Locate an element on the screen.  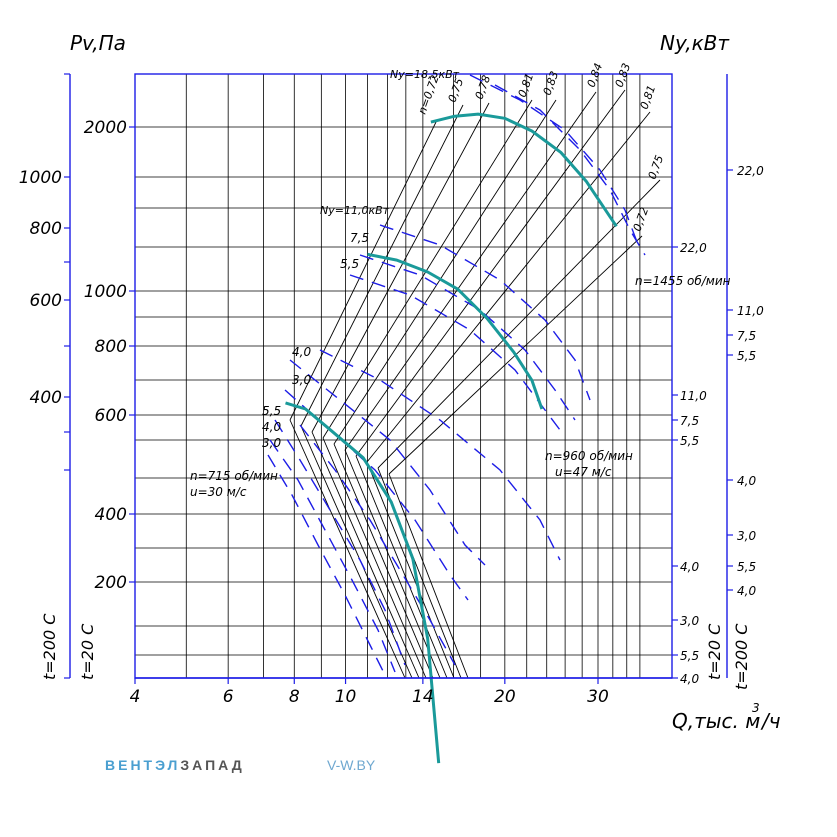
power-label-1455-75: 7,5 is located at coordinates (359, 238).